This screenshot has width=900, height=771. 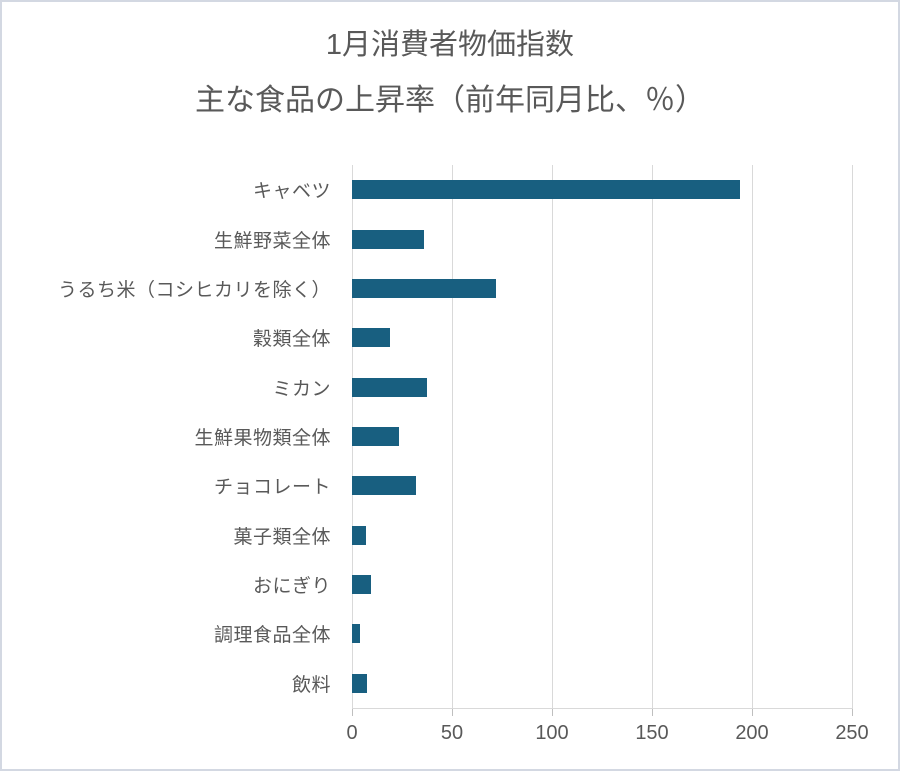 What do you see at coordinates (272, 636) in the screenshot?
I see `category-label: 調理食品全体` at bounding box center [272, 636].